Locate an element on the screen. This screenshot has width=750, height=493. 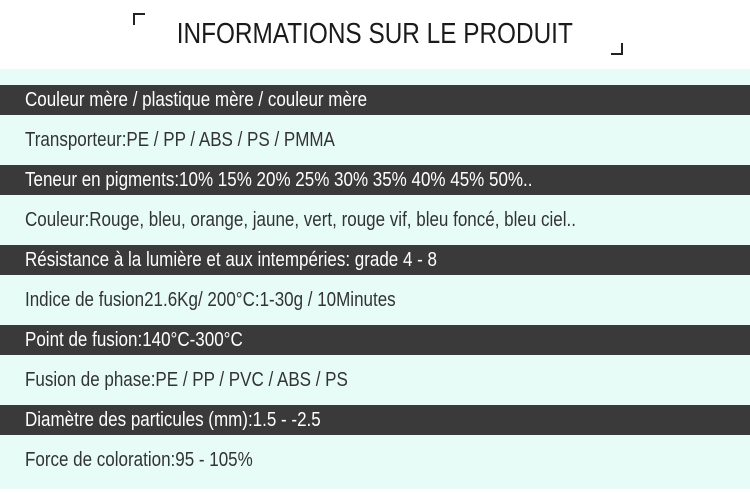
page-title-text: INFORMATIONS SUR LE PRODUIT is located at coordinates (375, 34).